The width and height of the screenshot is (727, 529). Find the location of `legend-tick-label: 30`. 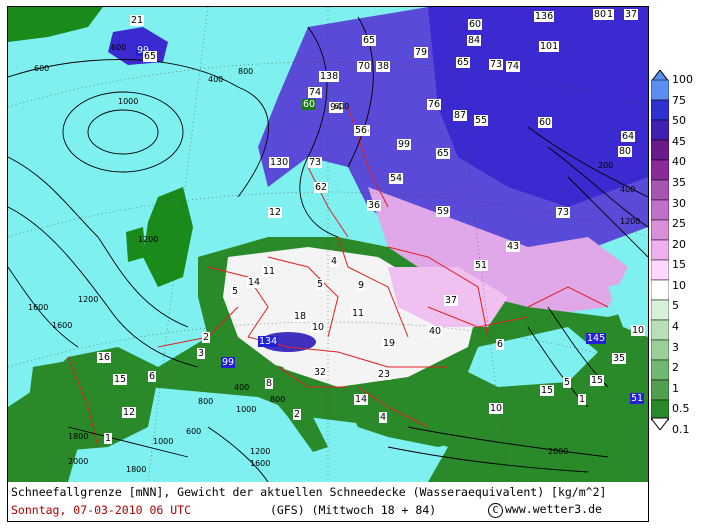

legend-tick-label: 30 is located at coordinates (679, 203).